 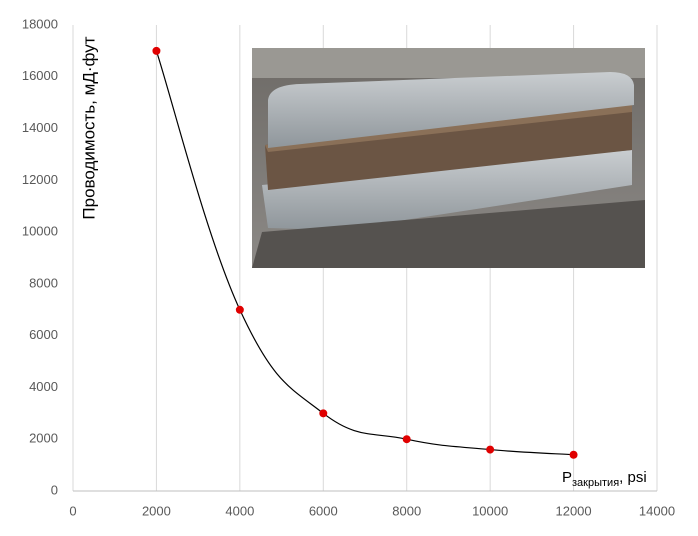 I want to click on y-tick-label: 18000, so click(x=40, y=23).